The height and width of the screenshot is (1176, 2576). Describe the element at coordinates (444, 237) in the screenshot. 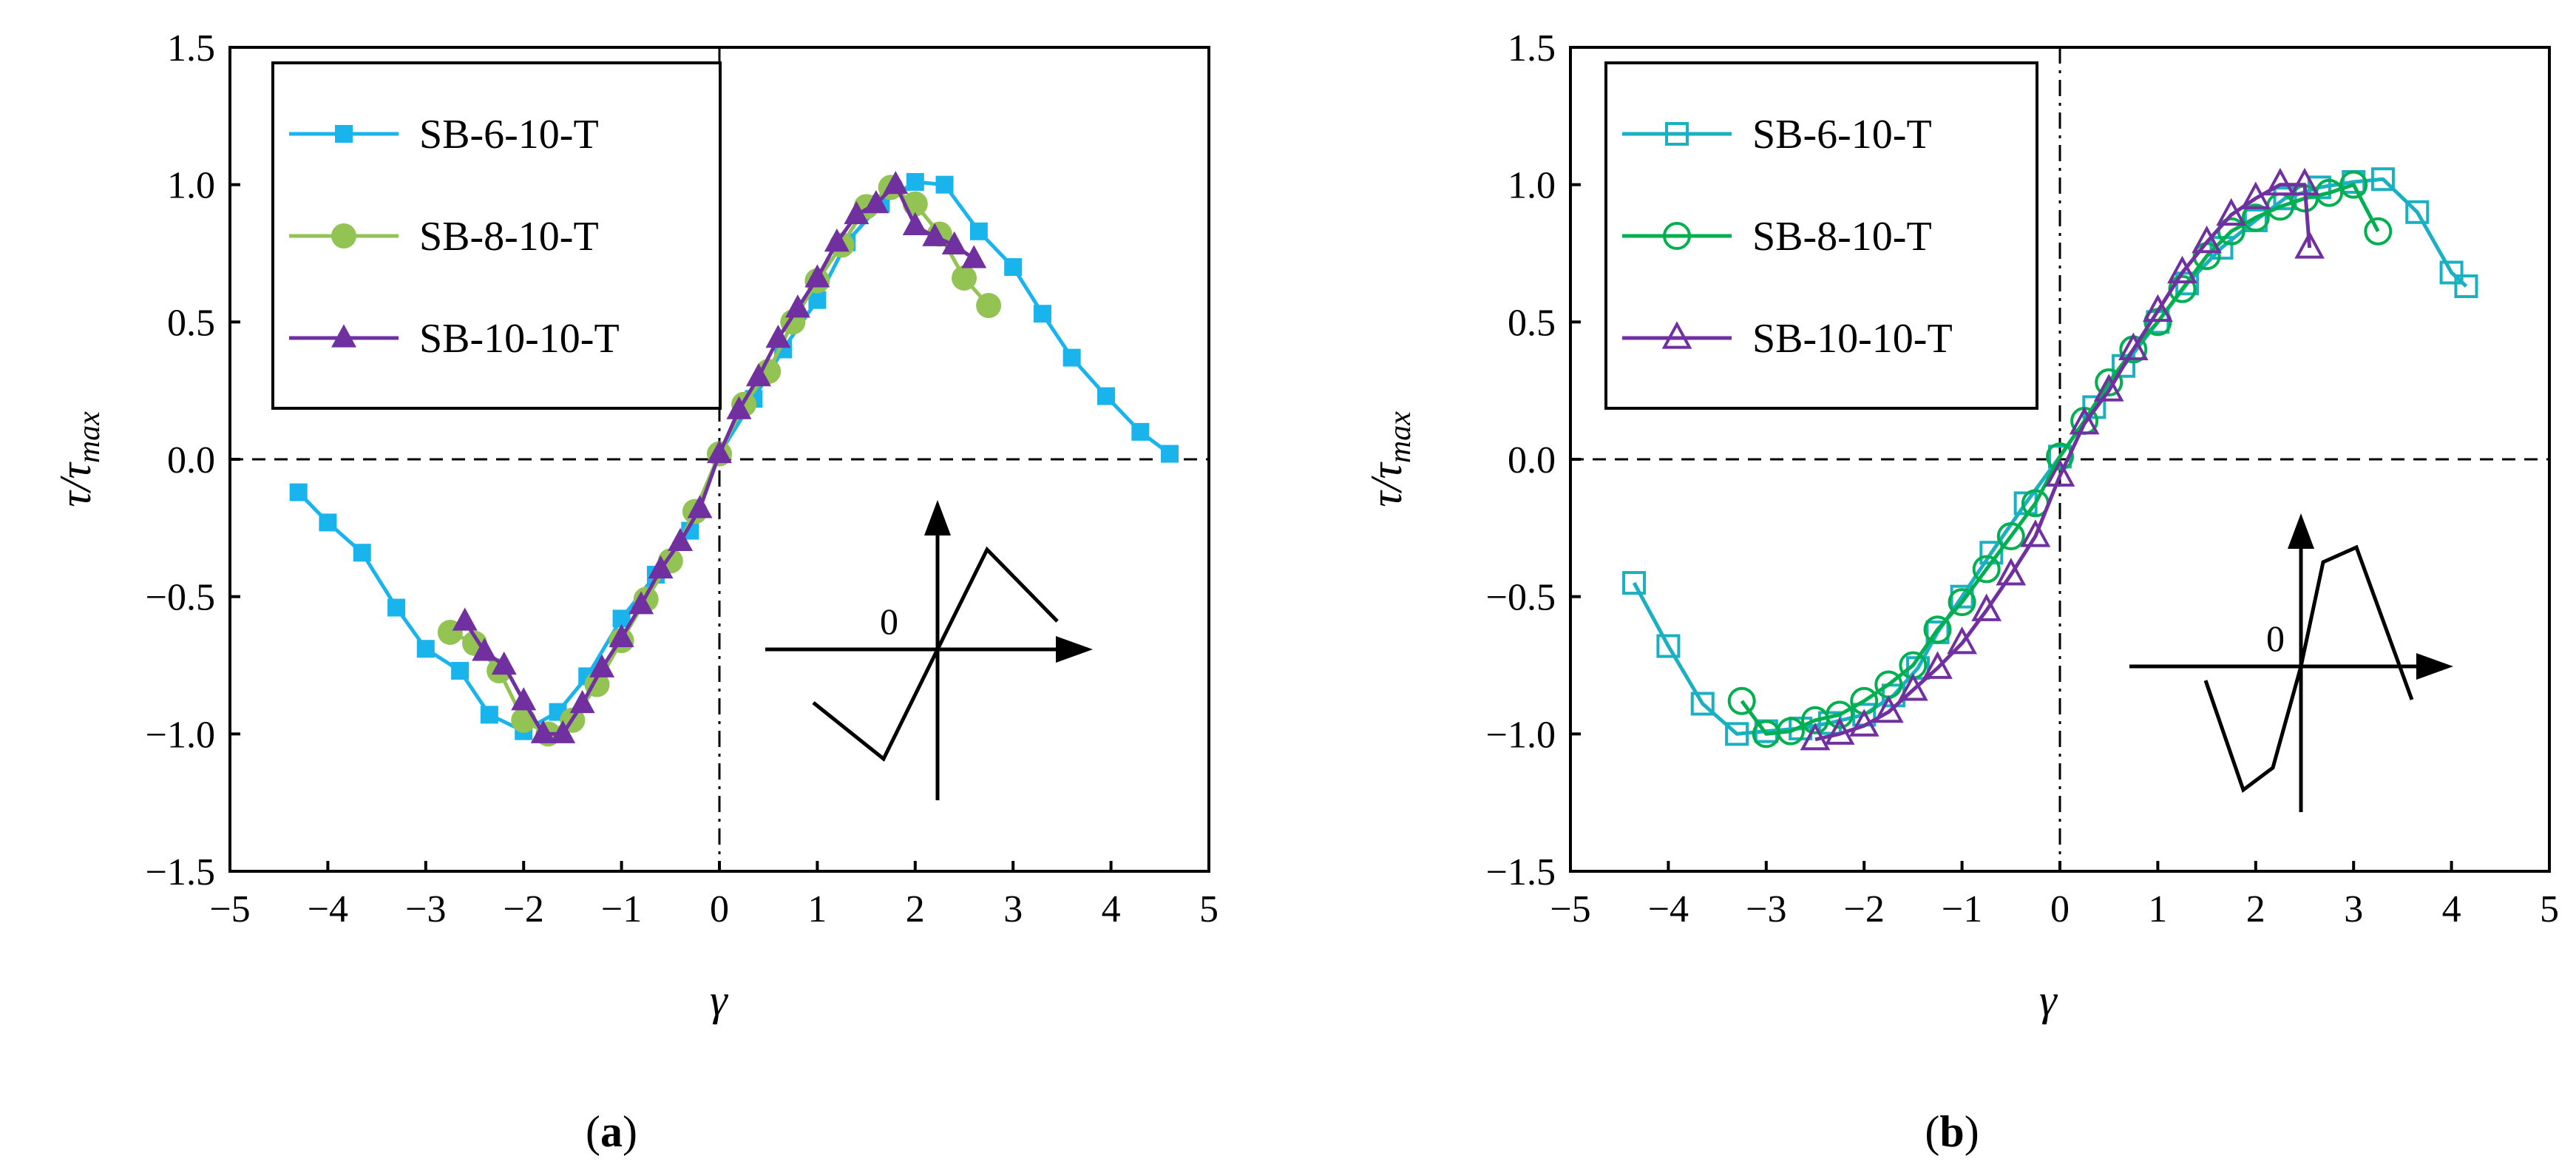

I see `legend-entry: SB-8-10-T` at that location.